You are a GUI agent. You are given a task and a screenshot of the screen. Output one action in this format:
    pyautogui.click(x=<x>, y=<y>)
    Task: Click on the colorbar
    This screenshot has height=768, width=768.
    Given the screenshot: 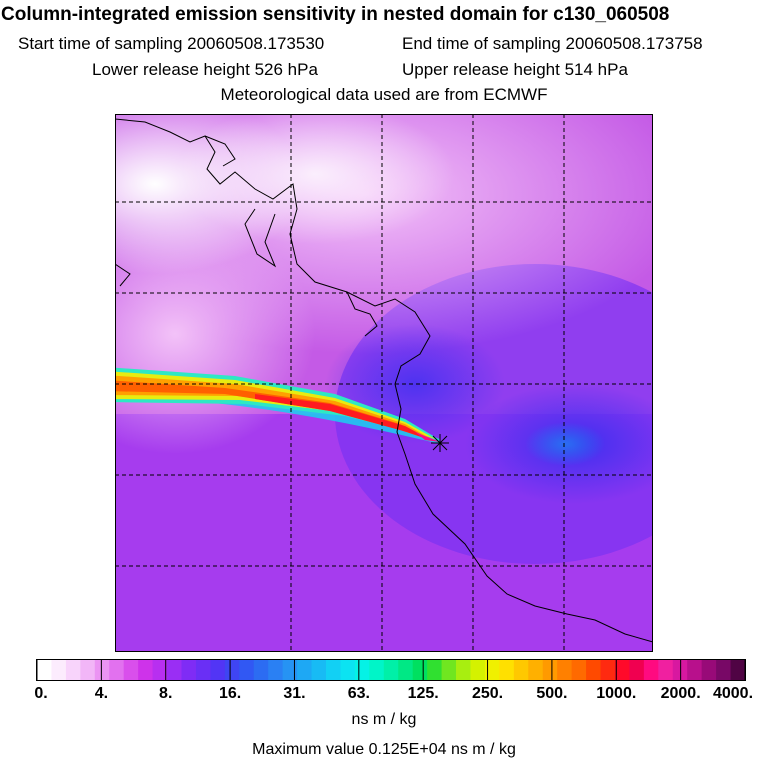 What is the action you would take?
    pyautogui.click(x=391, y=670)
    